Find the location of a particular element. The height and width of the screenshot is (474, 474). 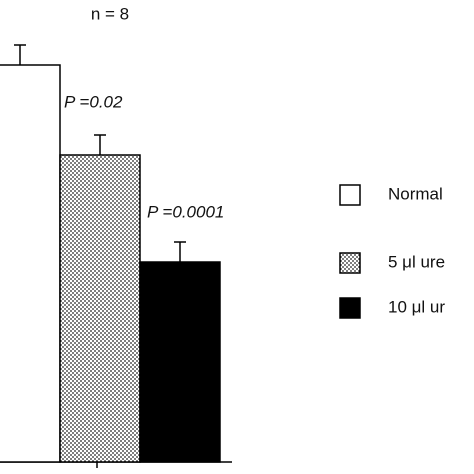

annotation: P =0.0001 is located at coordinates (185, 211).